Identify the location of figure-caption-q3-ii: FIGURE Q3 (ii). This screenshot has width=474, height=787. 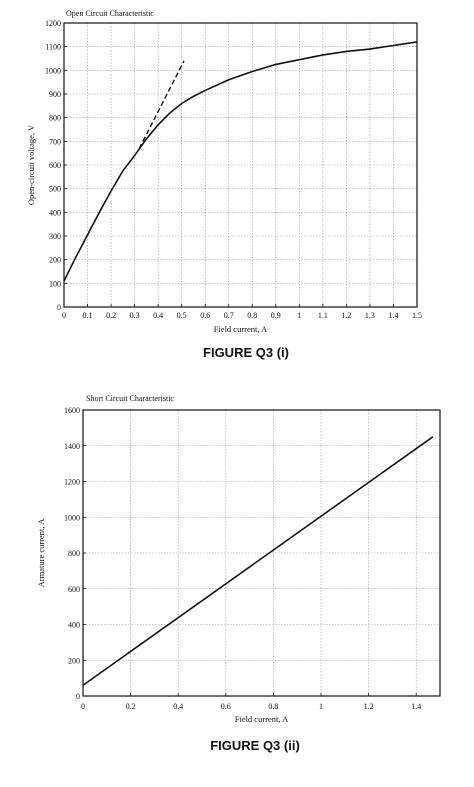
(255, 745).